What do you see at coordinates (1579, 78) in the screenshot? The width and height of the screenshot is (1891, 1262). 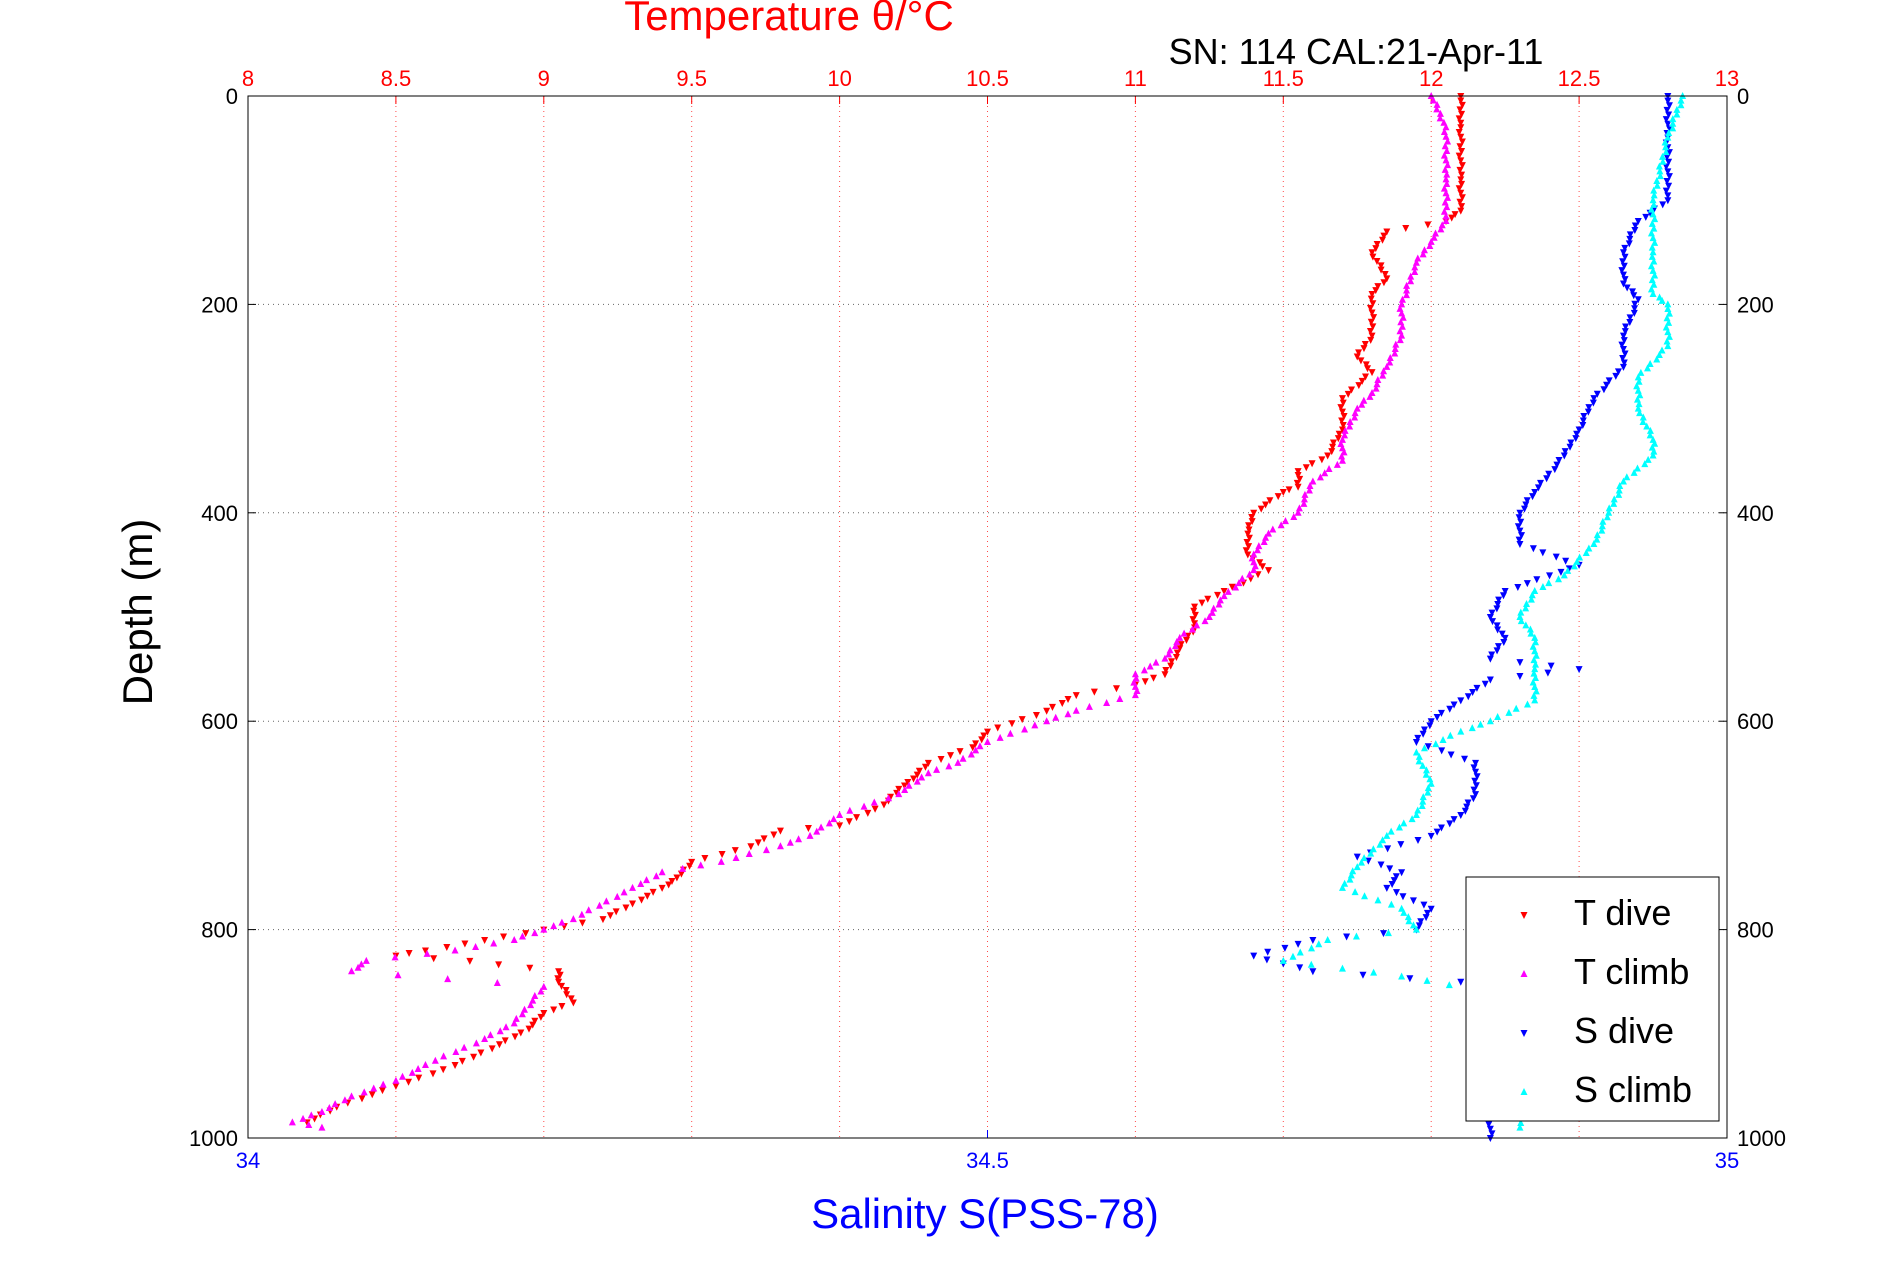 I see `temperature-tick-label: 12.5` at bounding box center [1579, 78].